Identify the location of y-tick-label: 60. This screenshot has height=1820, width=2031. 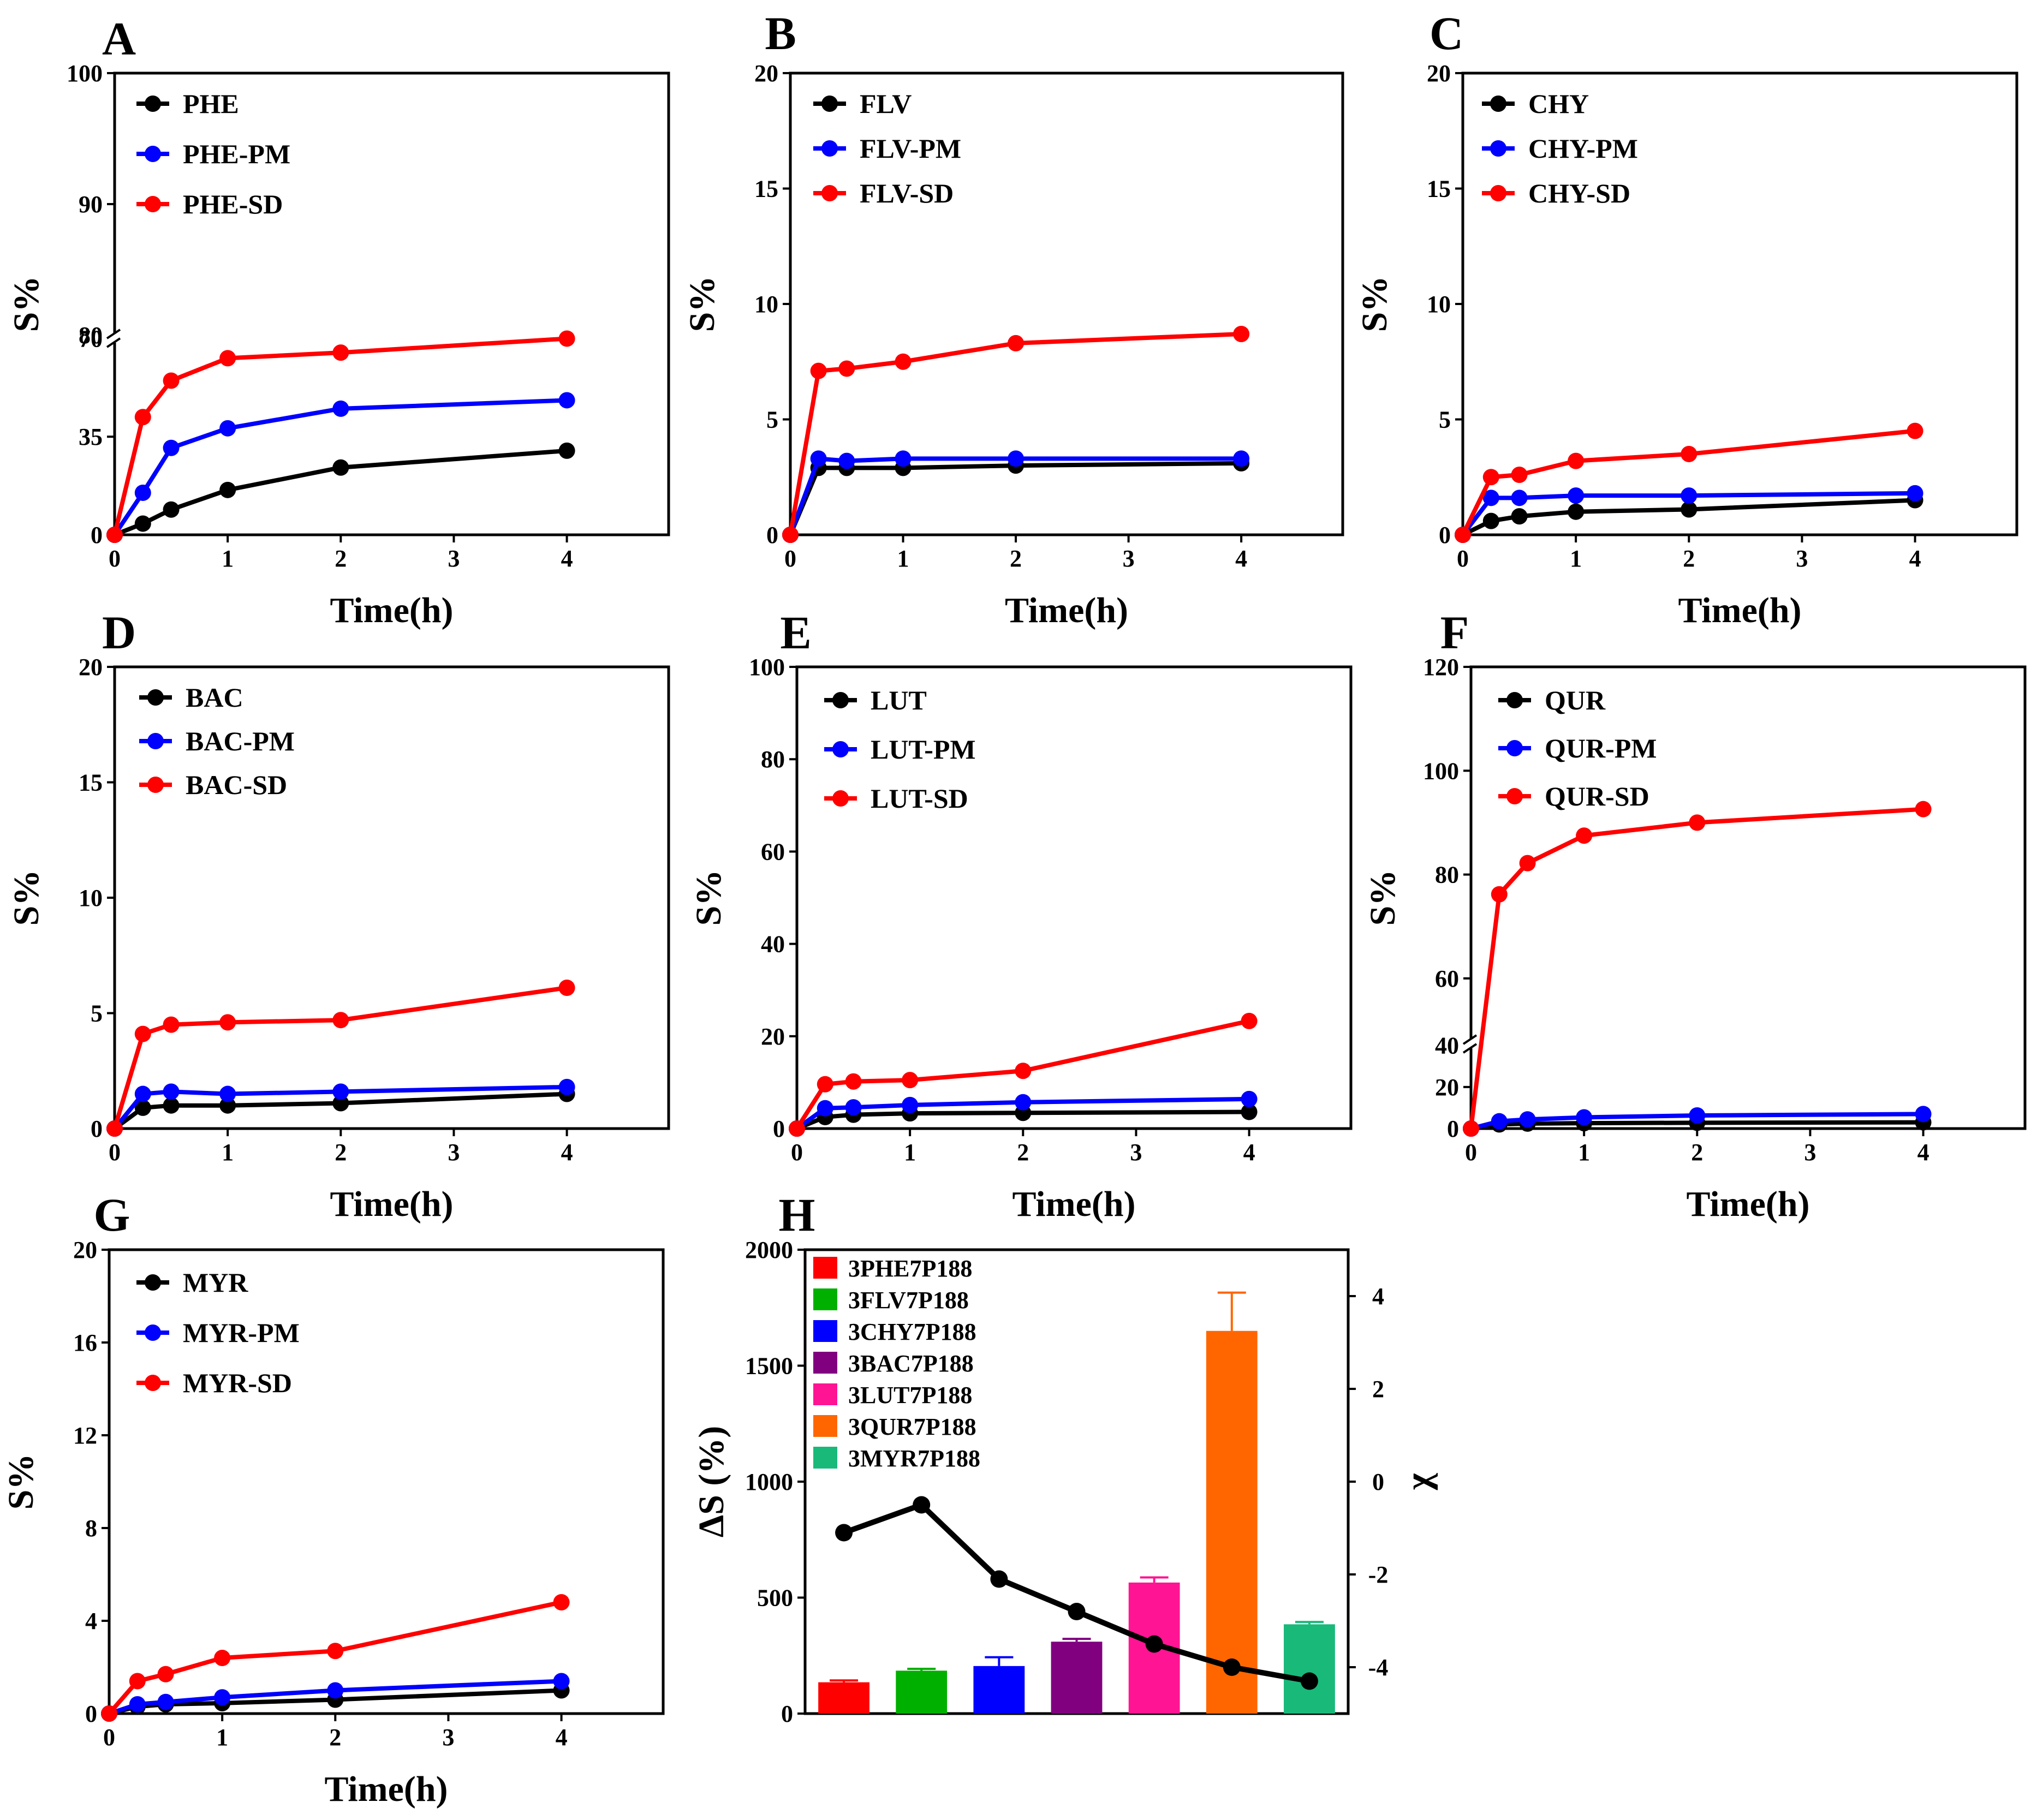
(1447, 978).